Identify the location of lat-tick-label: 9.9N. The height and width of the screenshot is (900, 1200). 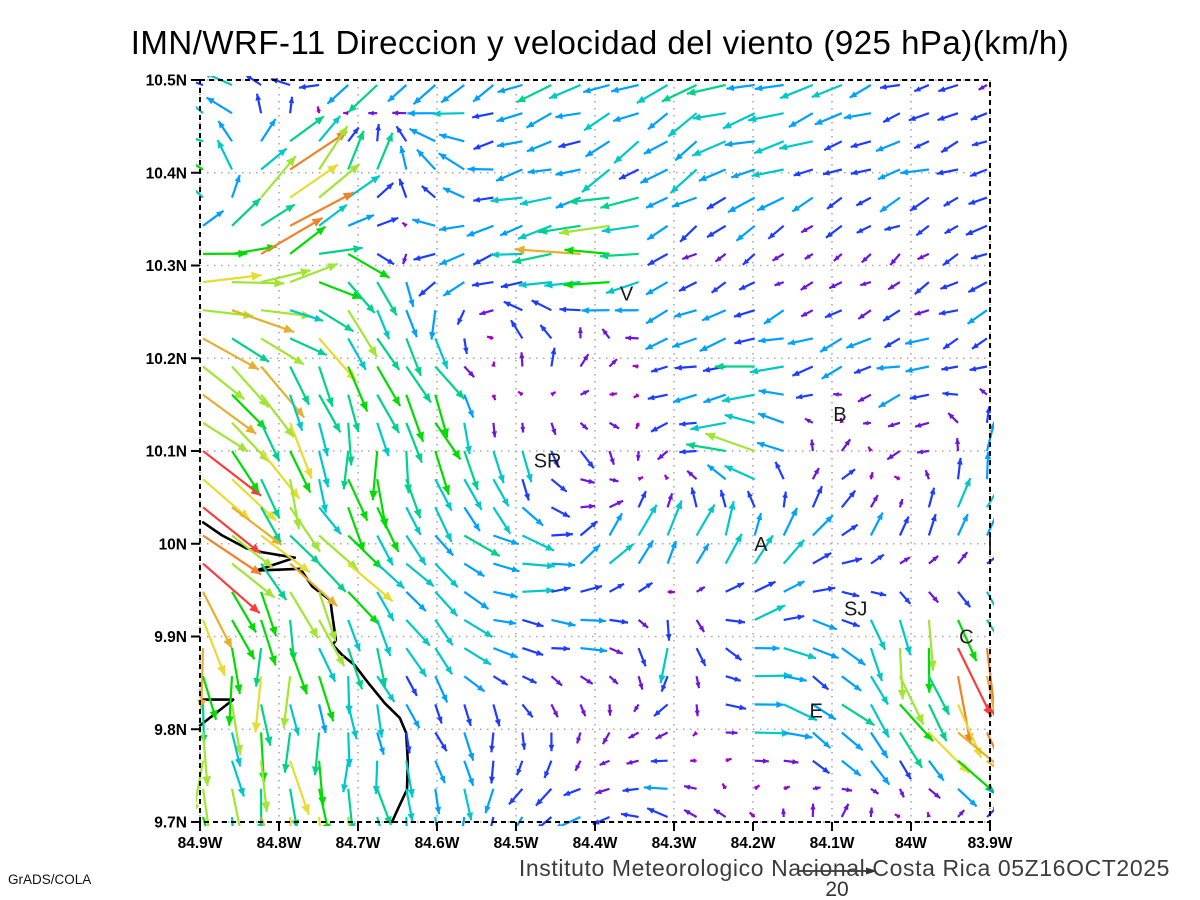
(170, 637).